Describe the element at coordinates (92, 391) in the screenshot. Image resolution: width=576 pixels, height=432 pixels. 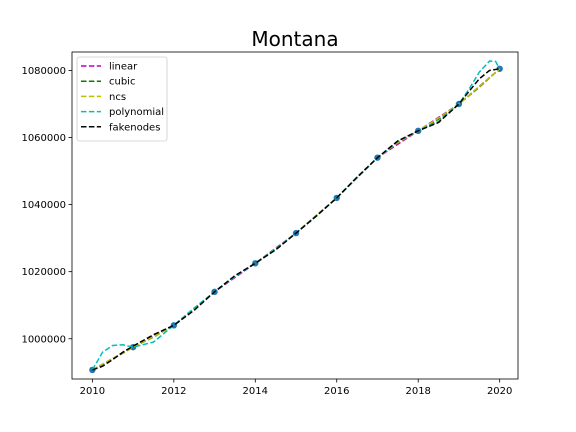
I see `x-tick-label: 2010` at that location.